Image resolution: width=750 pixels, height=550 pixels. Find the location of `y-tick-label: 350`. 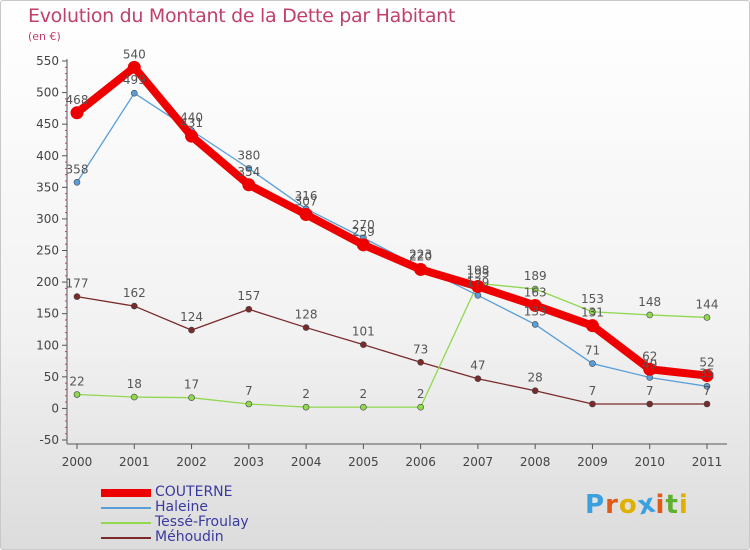

y-tick-label: 350 is located at coordinates (47, 187).